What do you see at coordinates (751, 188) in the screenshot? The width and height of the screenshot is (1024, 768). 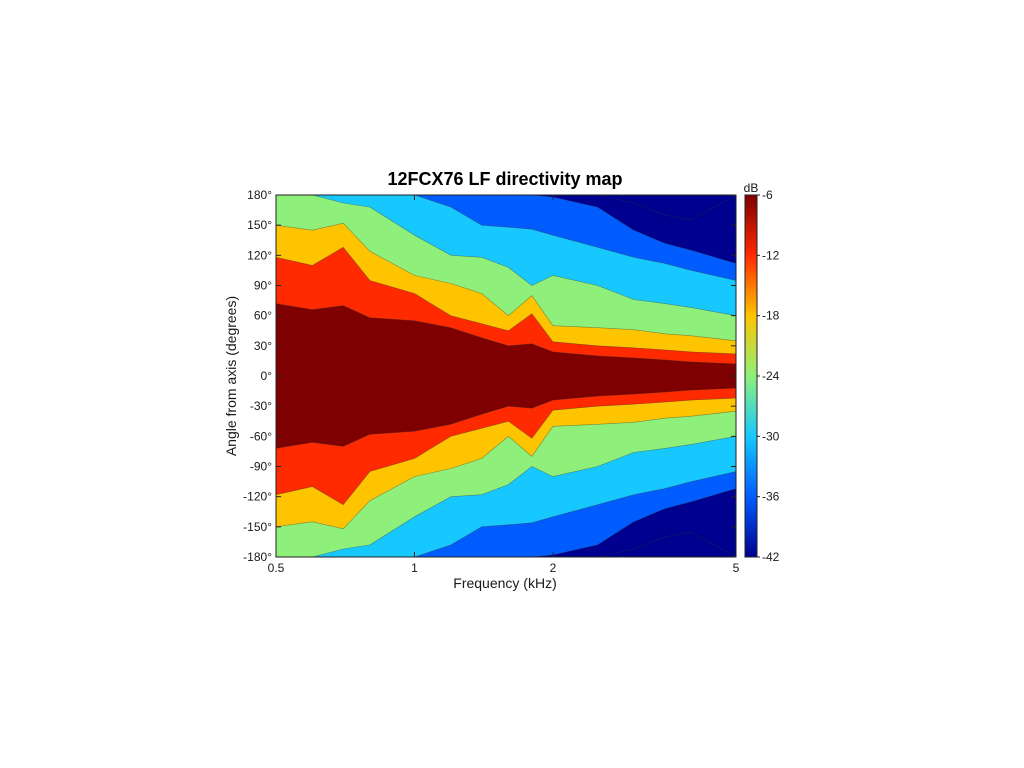 I see `colorbar-label: dB` at bounding box center [751, 188].